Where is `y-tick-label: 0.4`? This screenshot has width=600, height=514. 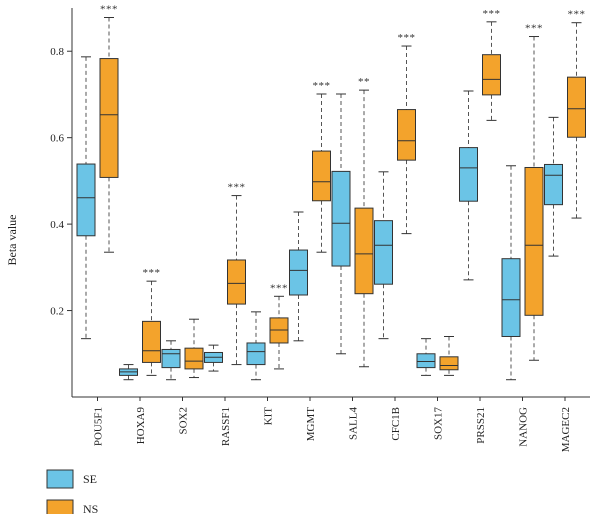 y-tick-label: 0.4 is located at coordinates (57, 225).